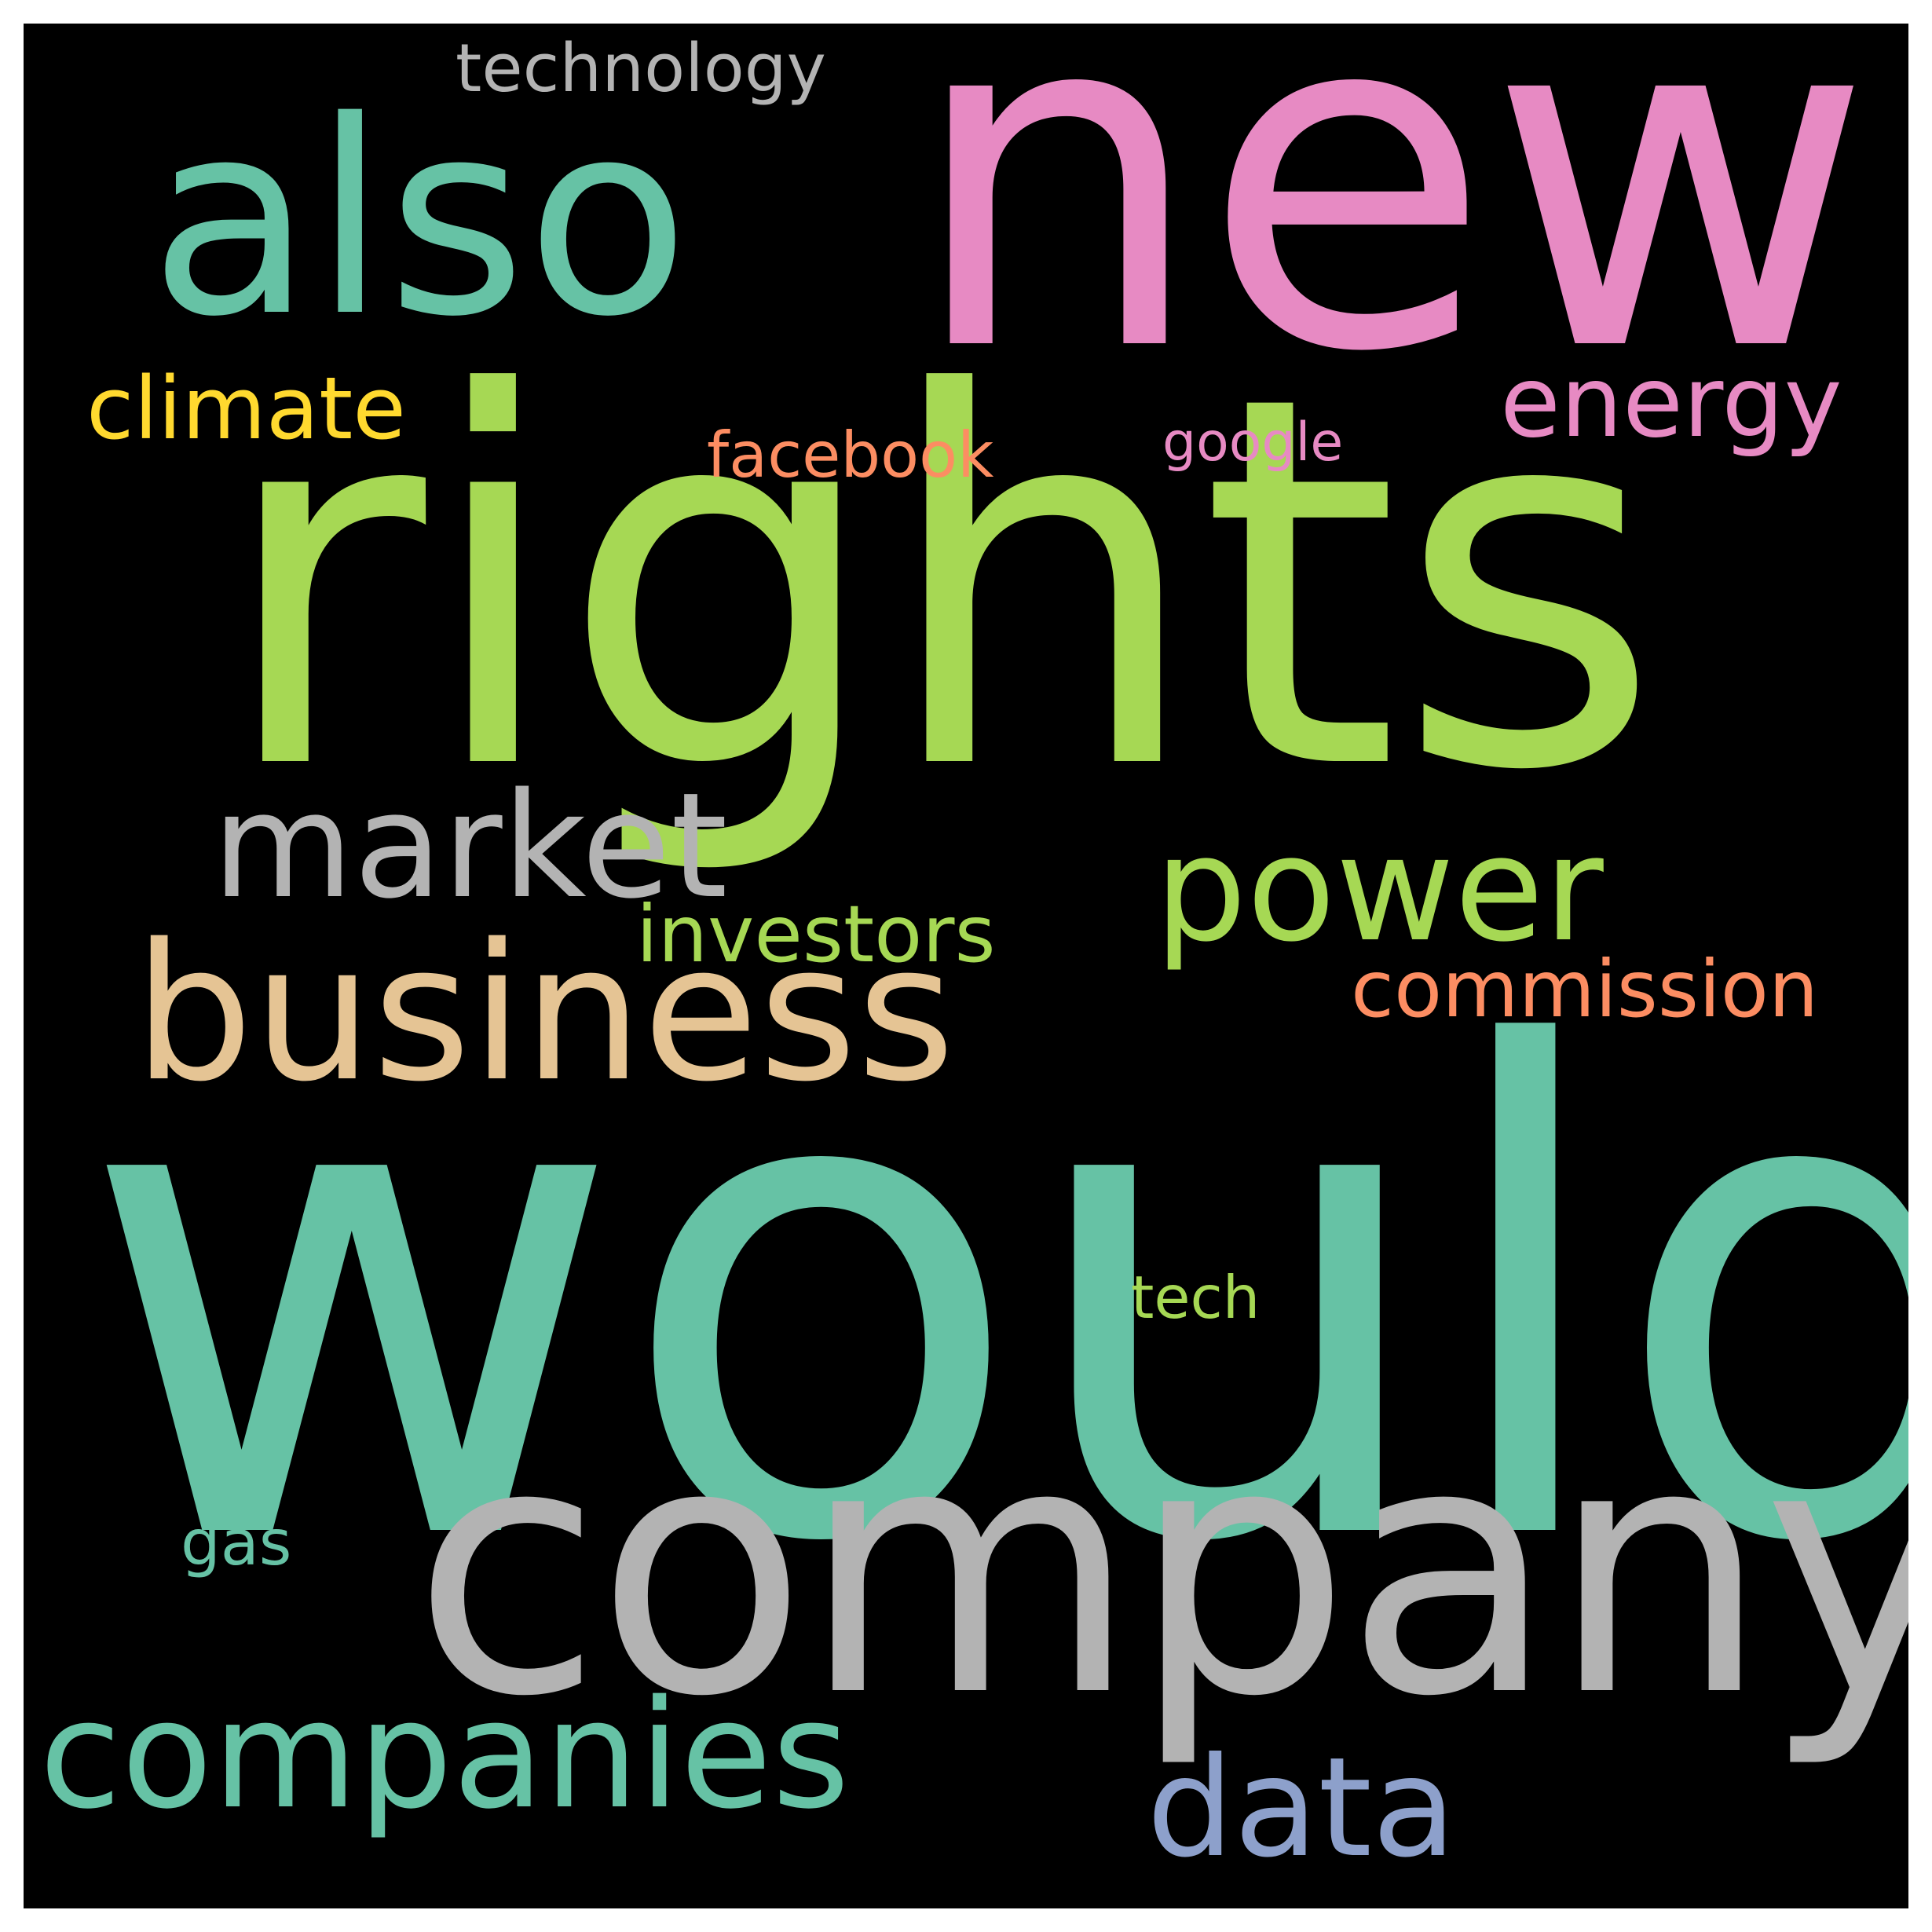 This screenshot has width=1932, height=1932. I want to click on word-commission: commission, so click(1585, 989).